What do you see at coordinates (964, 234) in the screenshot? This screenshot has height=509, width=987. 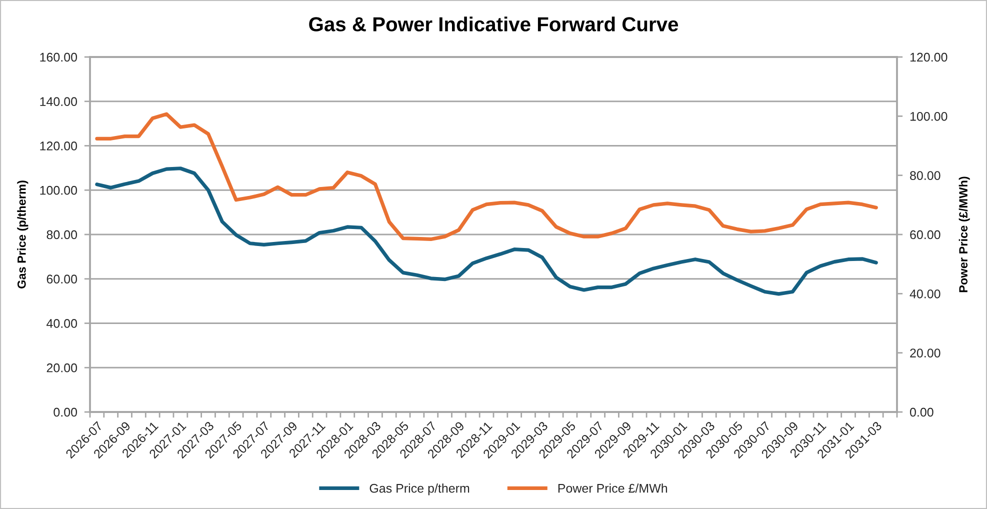 I see `y2-axis-title: Power Price (£/MWh)` at bounding box center [964, 234].